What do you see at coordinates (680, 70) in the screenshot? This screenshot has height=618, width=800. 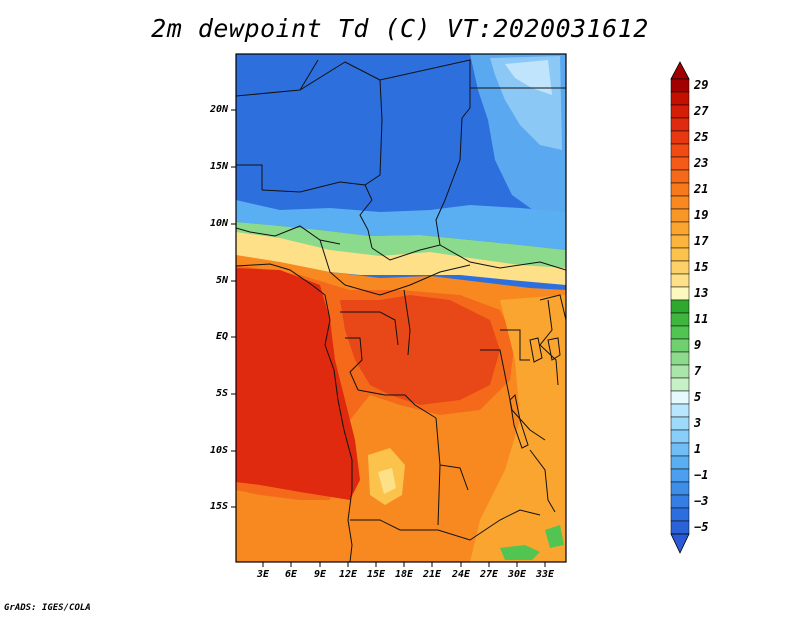 I see `colorbar-top-arrow` at bounding box center [680, 70].